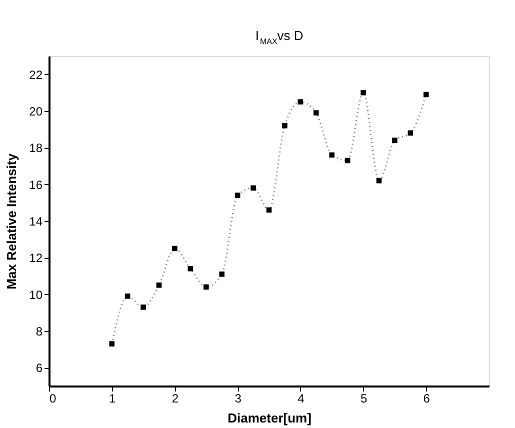  Describe the element at coordinates (36, 75) in the screenshot. I see `y-tick-label: 22` at that location.